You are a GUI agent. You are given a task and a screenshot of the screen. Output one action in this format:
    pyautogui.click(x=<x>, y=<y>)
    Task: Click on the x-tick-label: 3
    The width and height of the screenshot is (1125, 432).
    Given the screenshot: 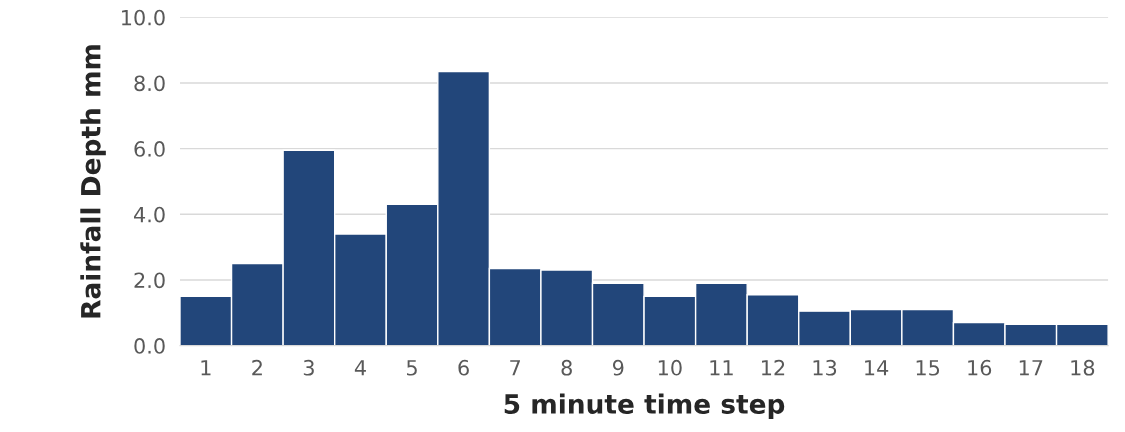 What is the action you would take?
    pyautogui.click(x=308, y=367)
    